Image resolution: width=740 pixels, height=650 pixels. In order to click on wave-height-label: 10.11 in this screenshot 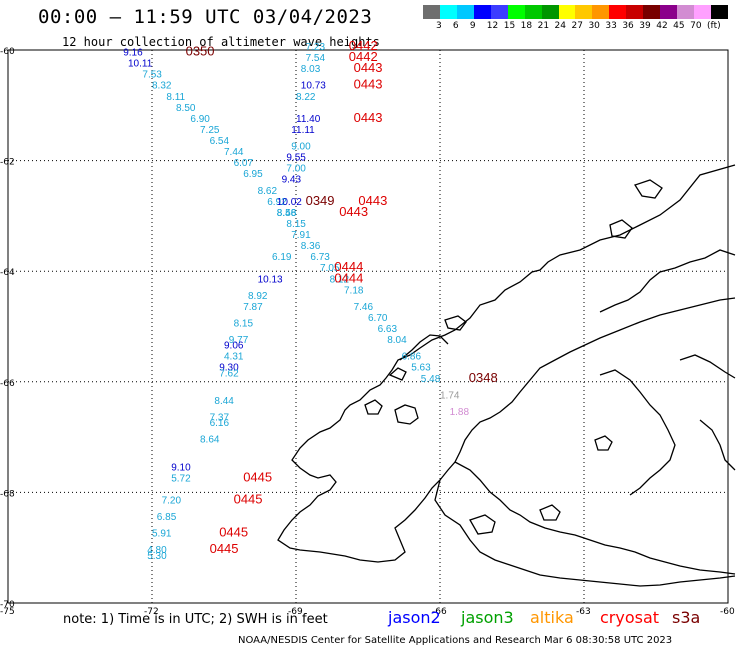, I will do `click(140, 64)`.